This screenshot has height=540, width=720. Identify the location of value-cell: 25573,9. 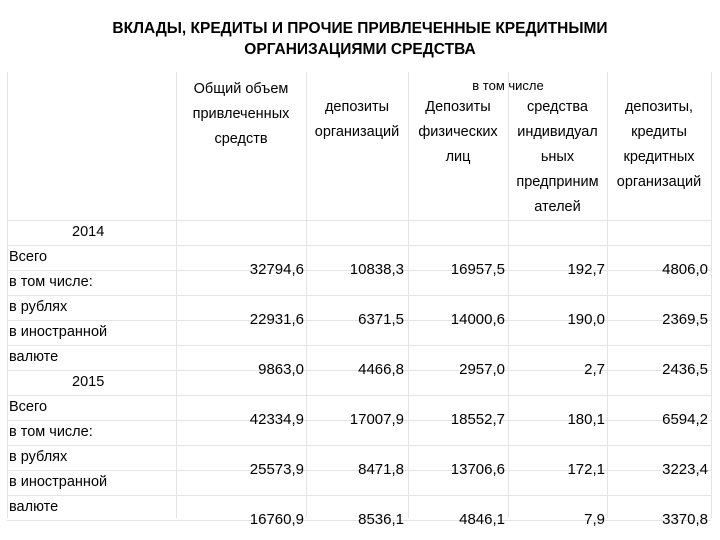
(276, 469).